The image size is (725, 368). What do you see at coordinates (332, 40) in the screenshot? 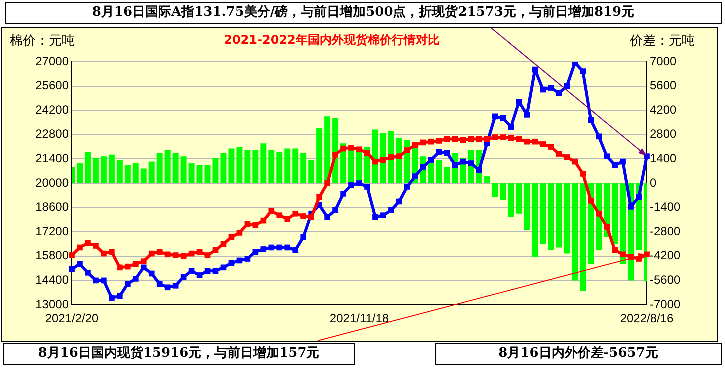
I see `chart-title: 2021-2022年国内外现货棉价行情对比` at bounding box center [332, 40].